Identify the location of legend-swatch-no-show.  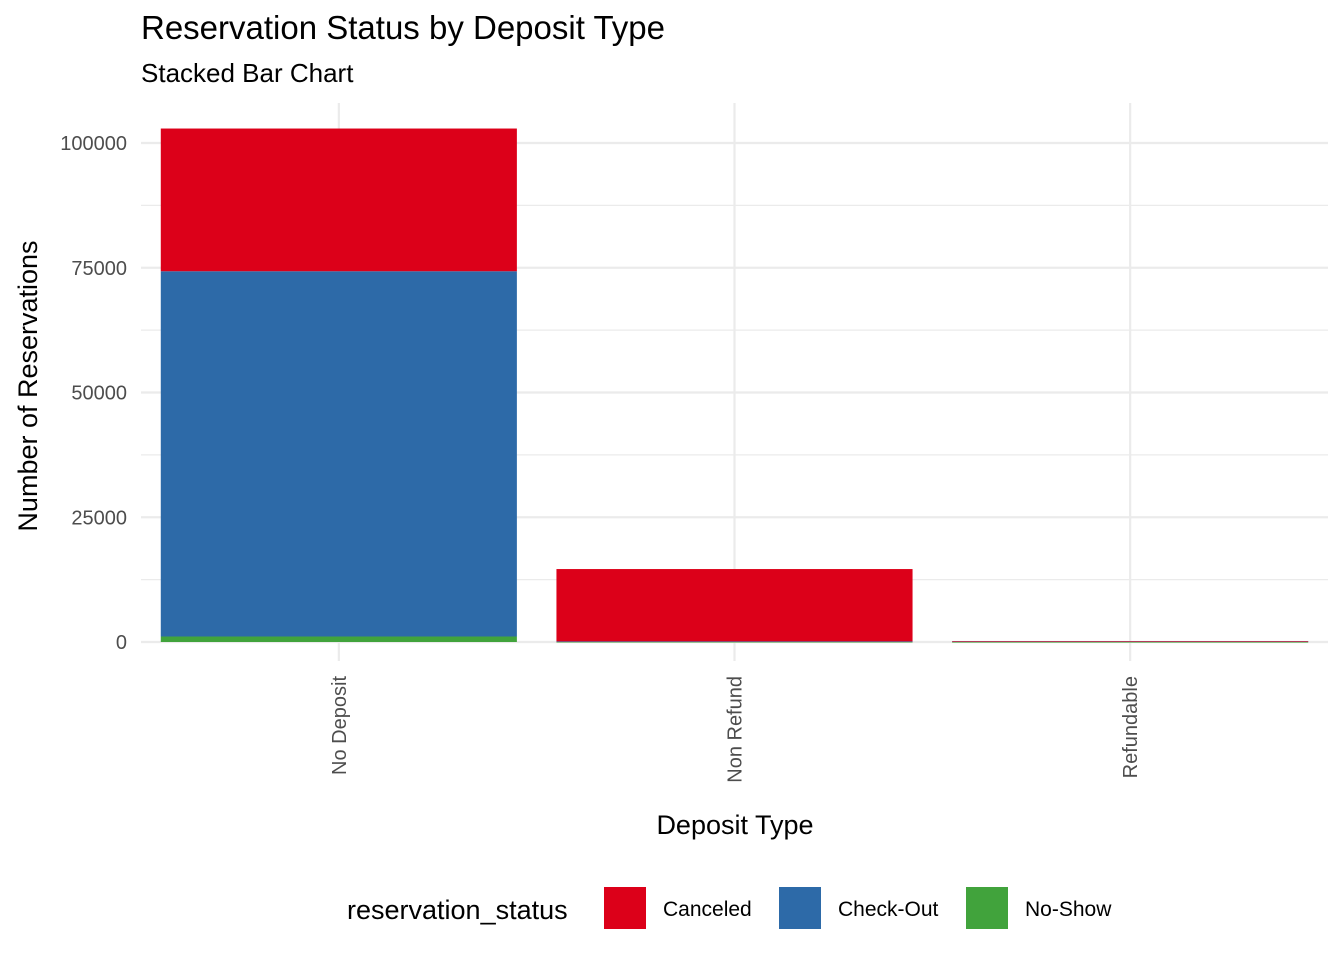
(987, 908).